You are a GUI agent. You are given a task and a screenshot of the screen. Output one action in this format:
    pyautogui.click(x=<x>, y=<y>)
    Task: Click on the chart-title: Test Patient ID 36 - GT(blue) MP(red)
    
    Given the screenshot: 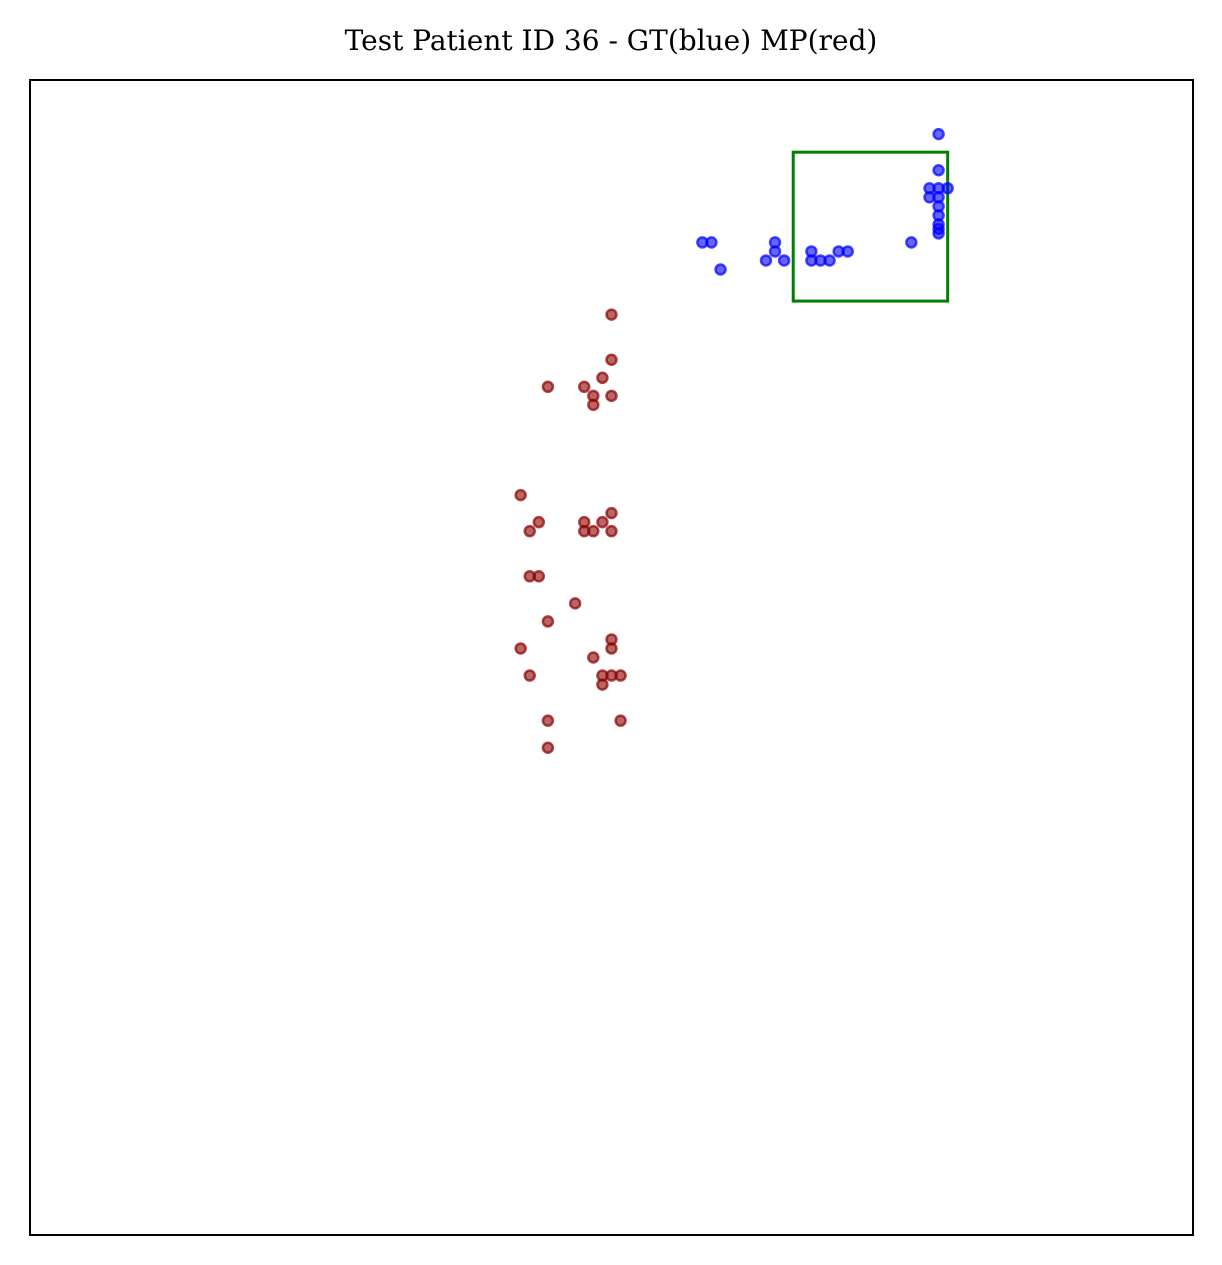 What is the action you would take?
    pyautogui.click(x=611, y=40)
    